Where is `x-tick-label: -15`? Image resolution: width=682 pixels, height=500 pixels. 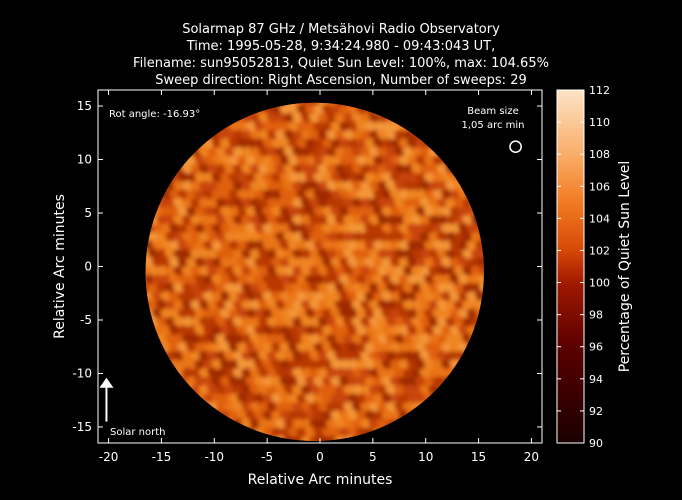
x-tick-label: -15 is located at coordinates (162, 457).